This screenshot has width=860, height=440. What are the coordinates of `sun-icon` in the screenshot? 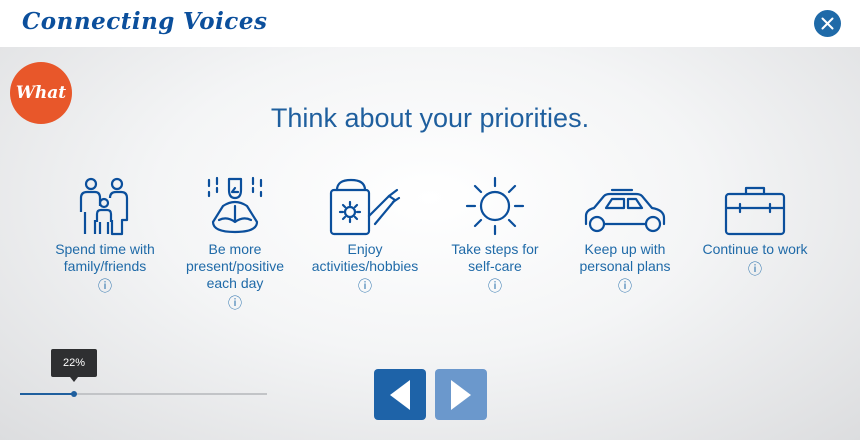 It's located at (495, 206).